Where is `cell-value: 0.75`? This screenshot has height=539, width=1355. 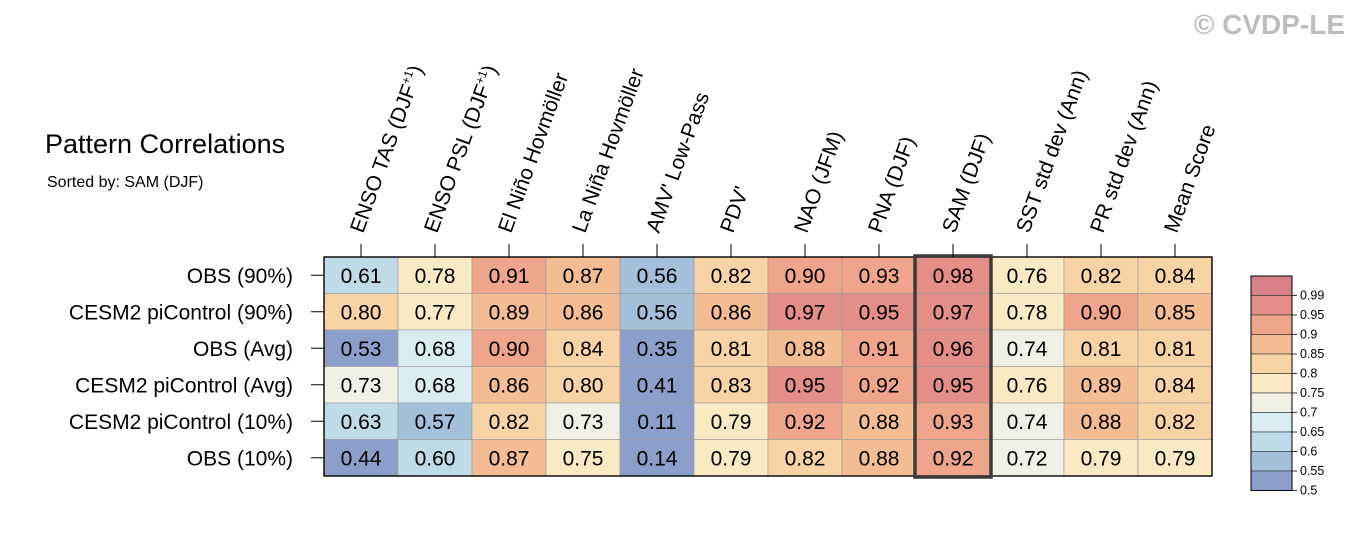
cell-value: 0.75 is located at coordinates (583, 458).